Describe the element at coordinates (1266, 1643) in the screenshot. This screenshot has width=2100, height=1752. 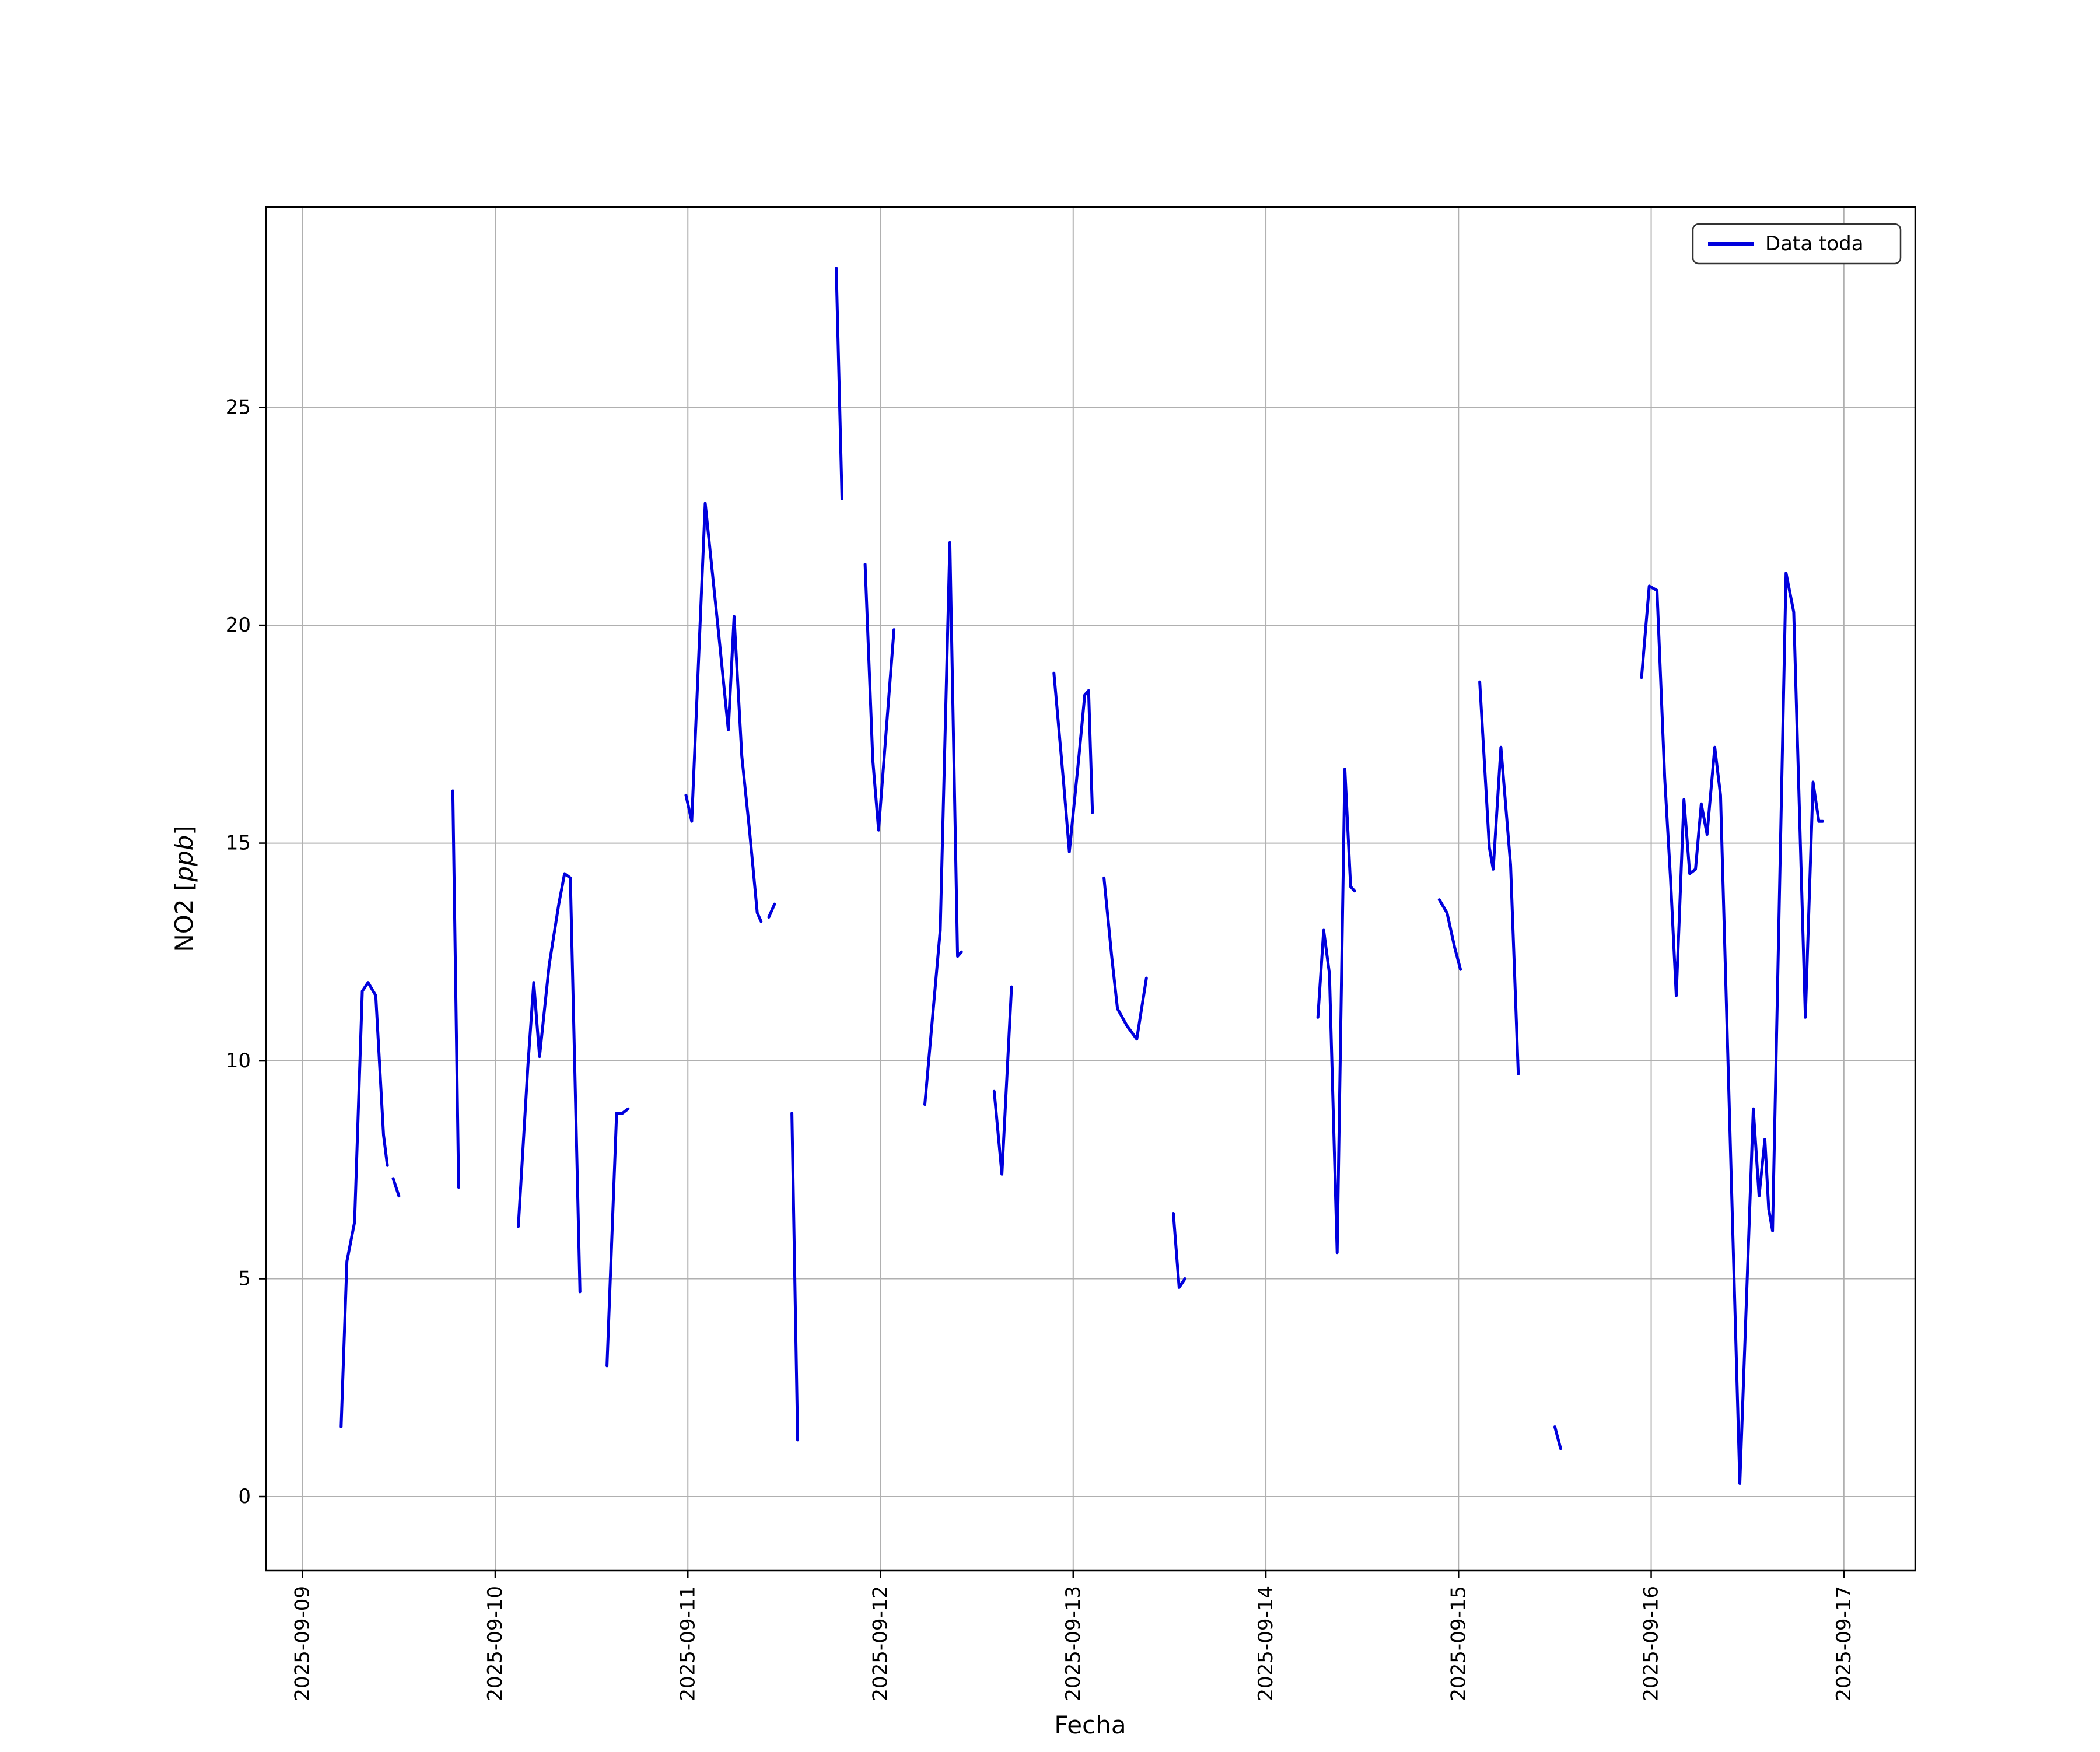
I see `x-tick-label: 2025-09-14` at that location.